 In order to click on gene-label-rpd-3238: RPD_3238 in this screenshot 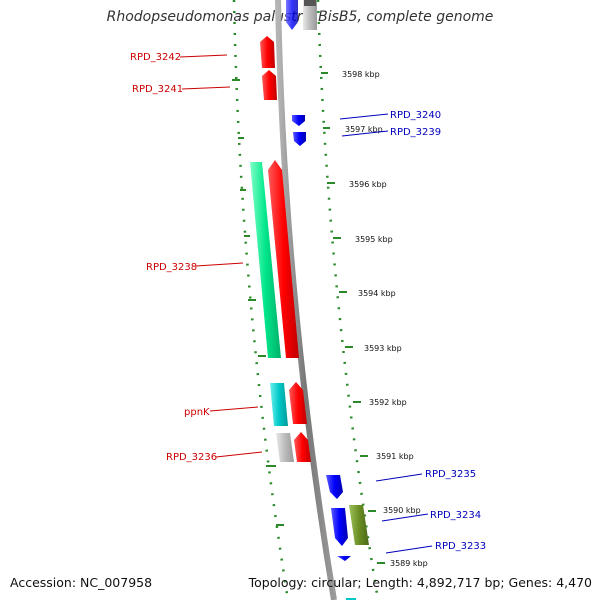, I will do `click(171, 267)`.